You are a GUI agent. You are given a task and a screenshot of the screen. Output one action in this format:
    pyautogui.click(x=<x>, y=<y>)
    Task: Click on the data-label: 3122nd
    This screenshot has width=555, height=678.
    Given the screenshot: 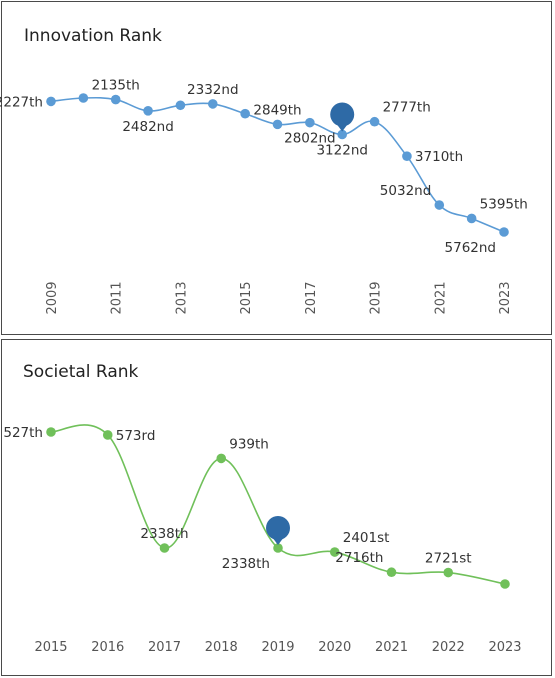 What is the action you would take?
    pyautogui.click(x=341, y=150)
    